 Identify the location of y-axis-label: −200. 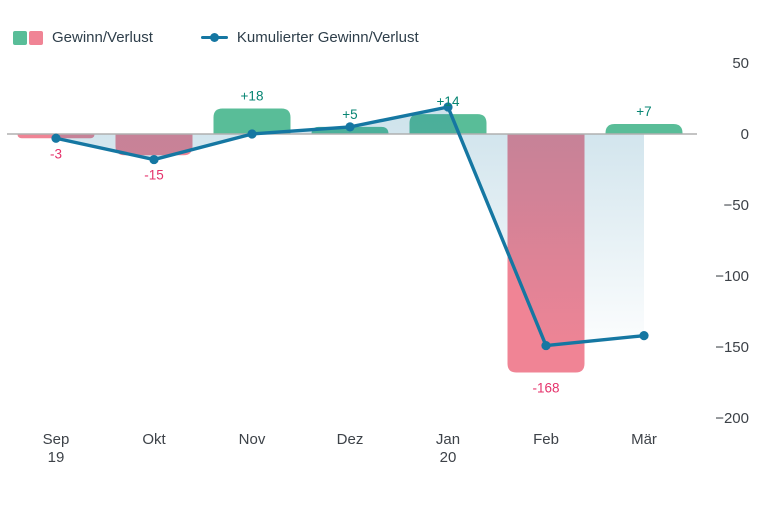
(732, 418).